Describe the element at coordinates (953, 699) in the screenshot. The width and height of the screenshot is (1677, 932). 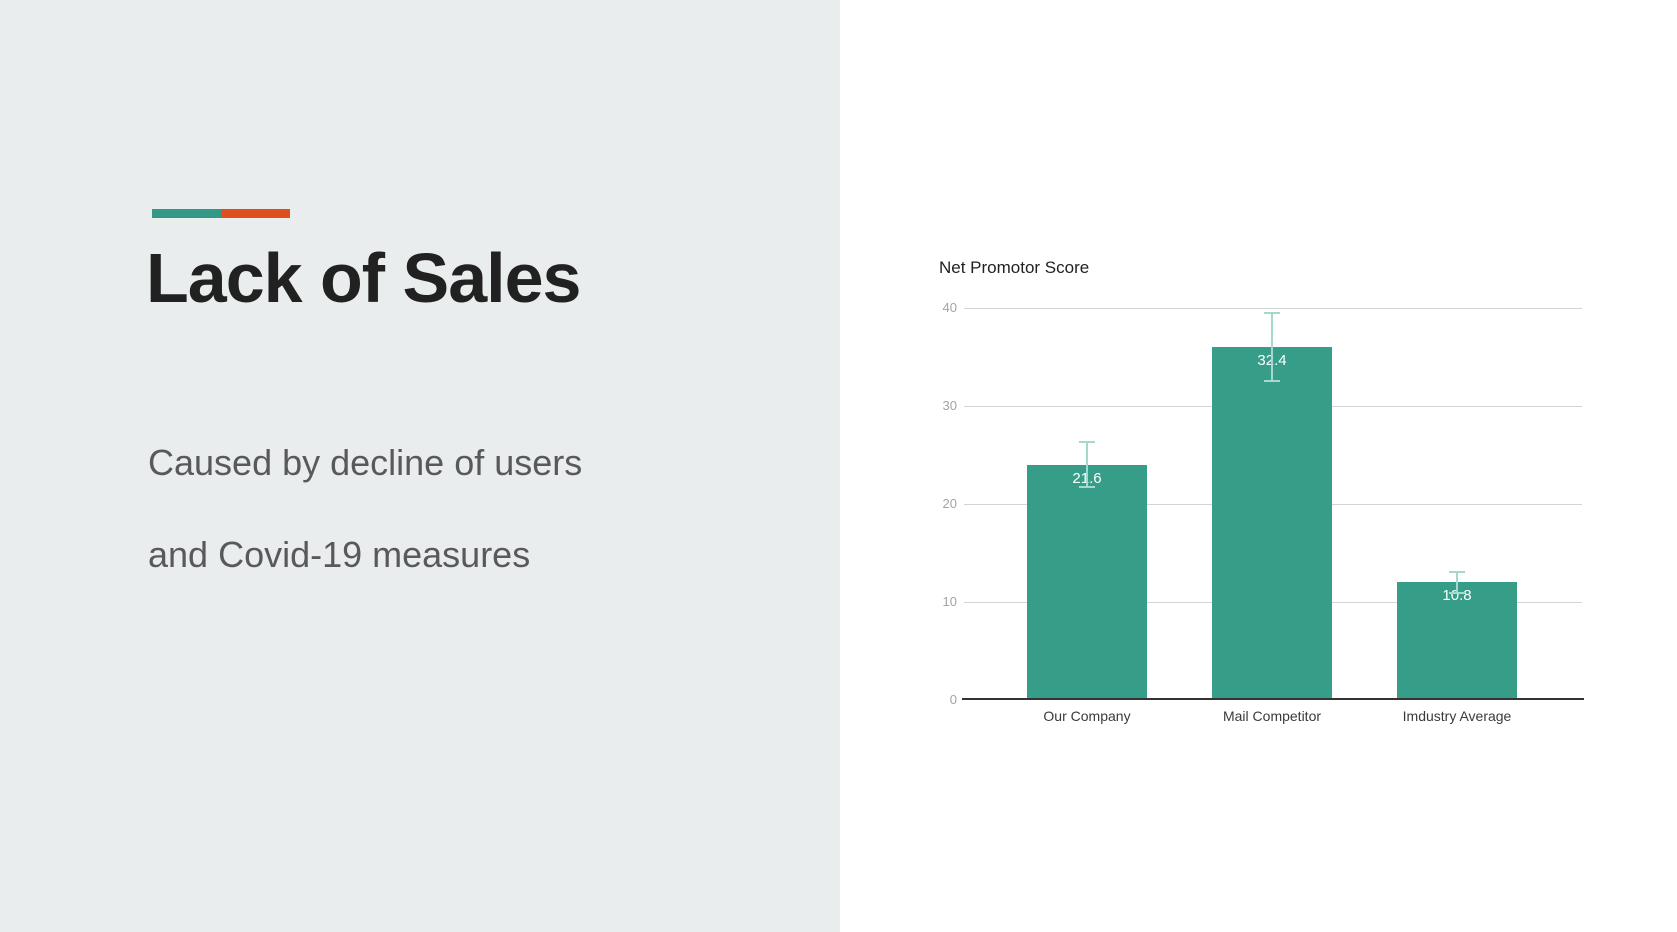
I see `y-tick-label: 0` at that location.